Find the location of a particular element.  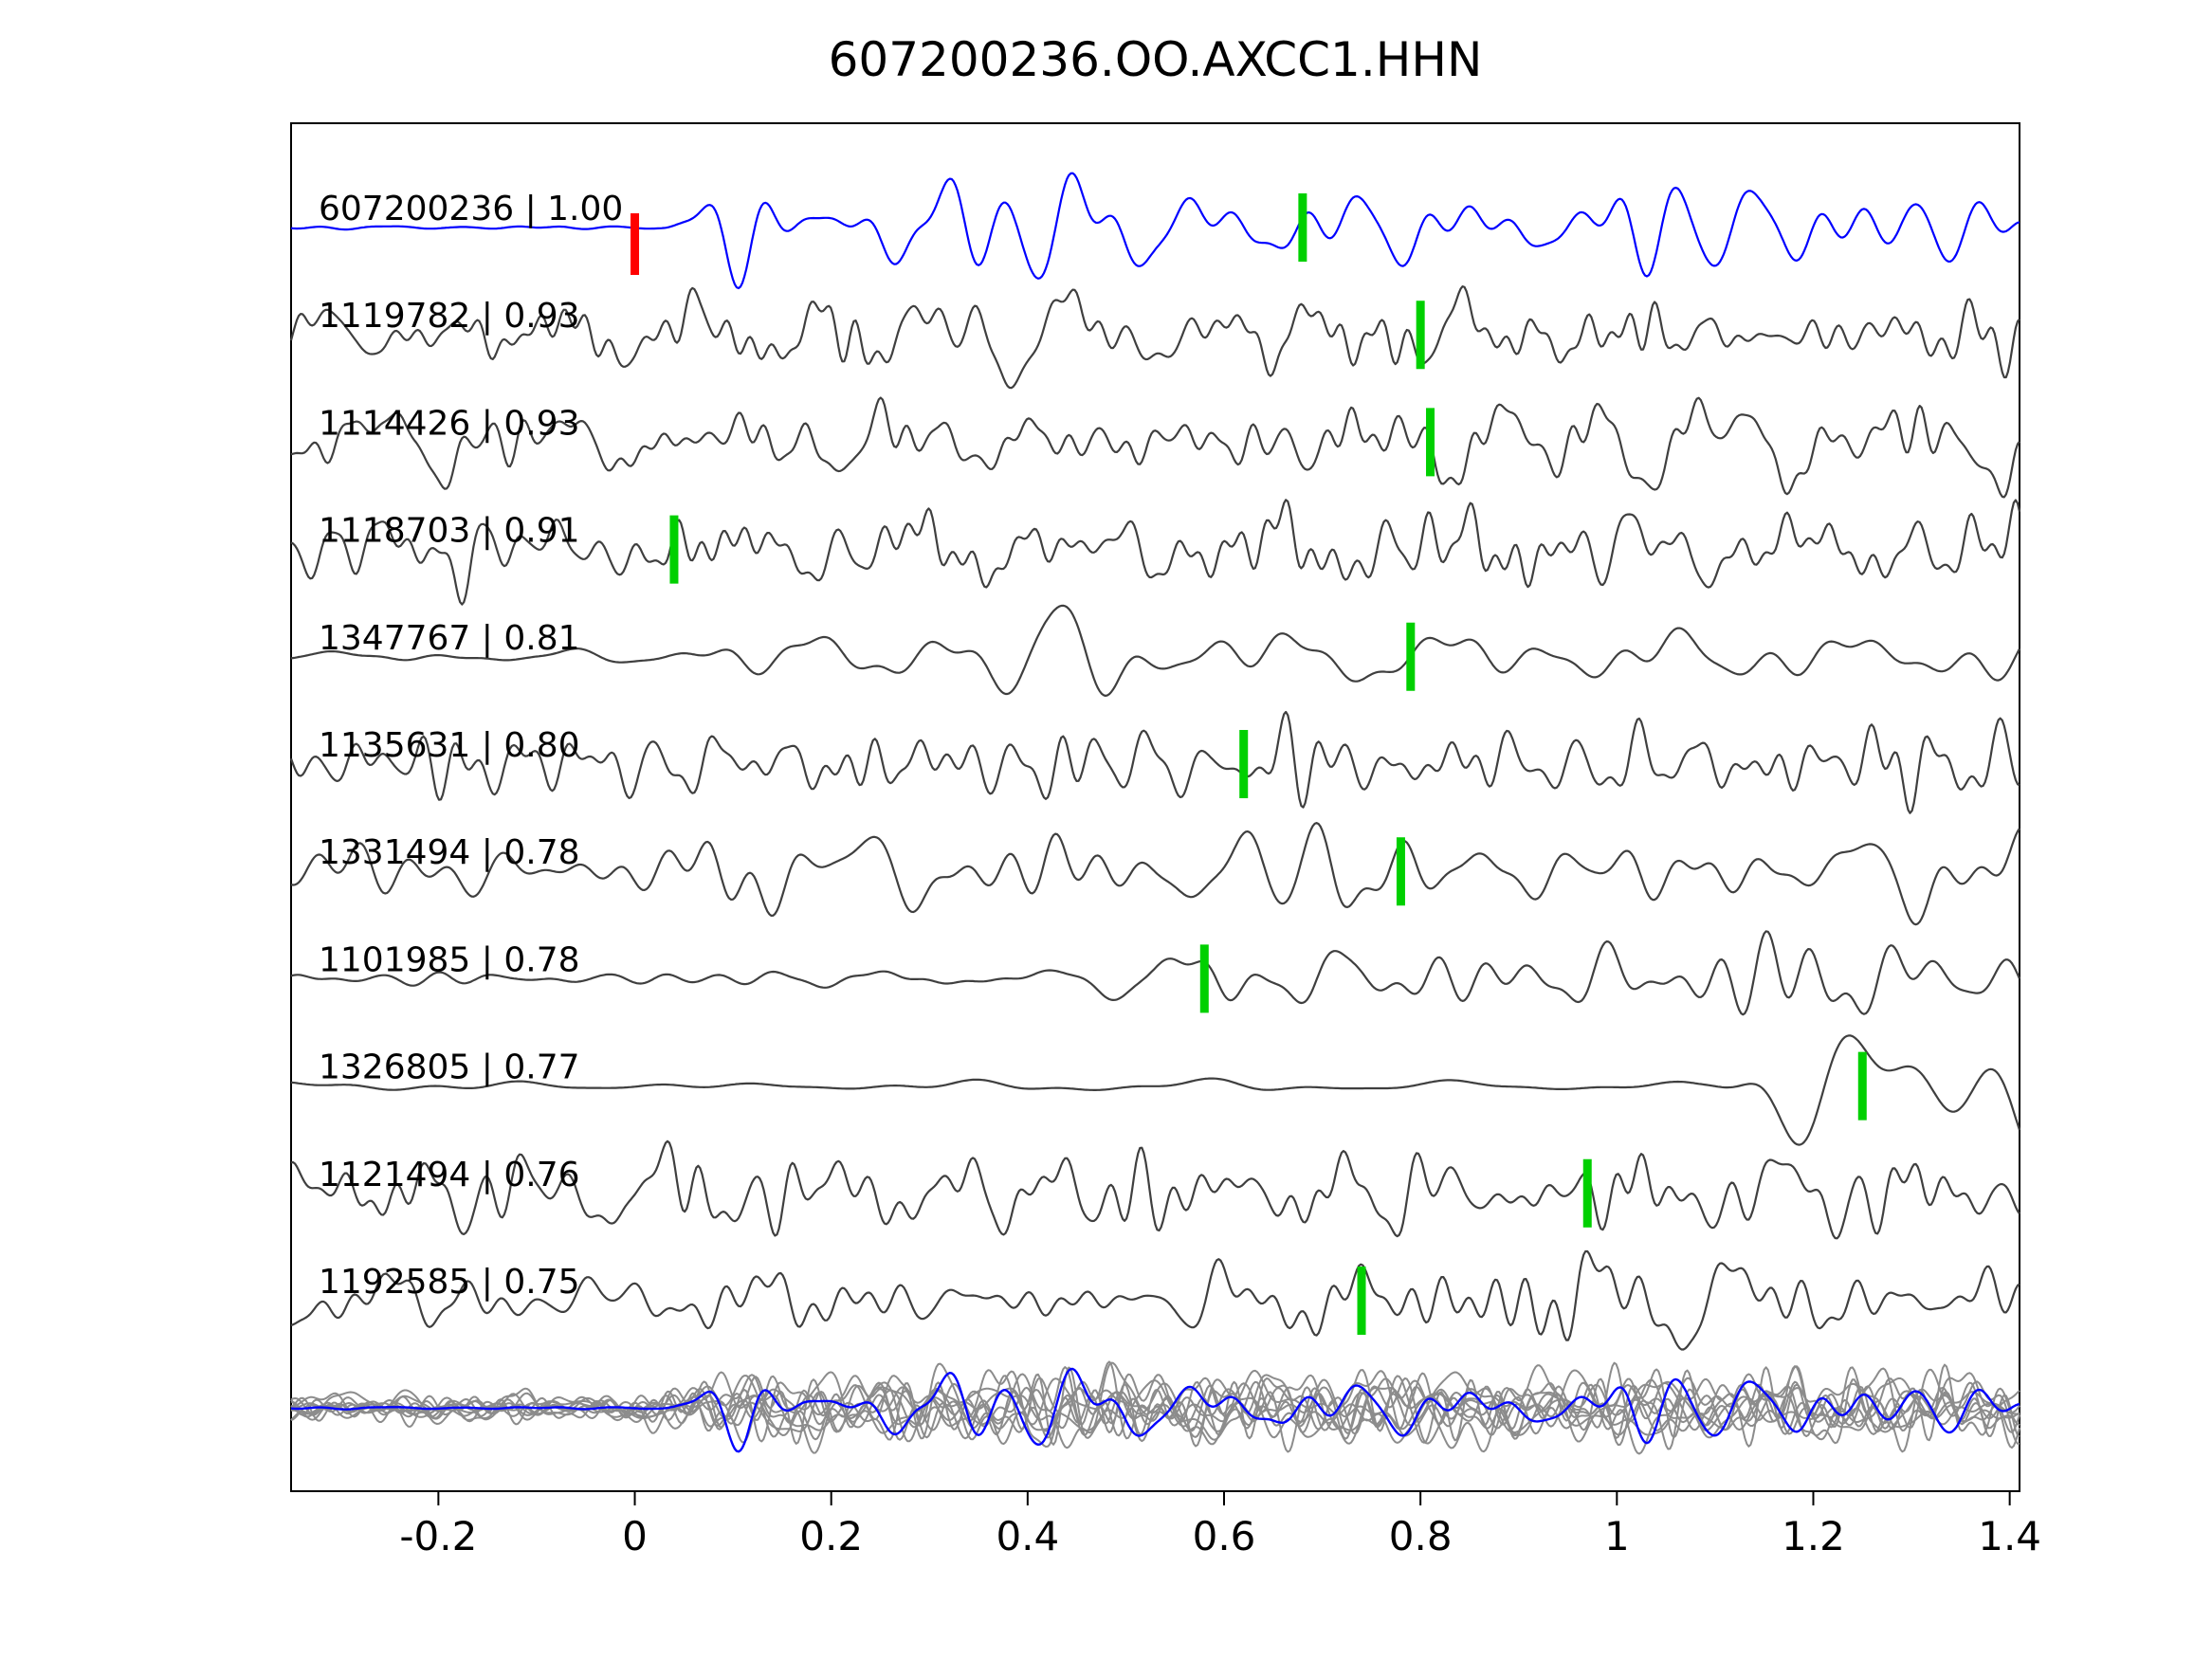

x-axis-tick-label: 1.4 is located at coordinates (2009, 1536).